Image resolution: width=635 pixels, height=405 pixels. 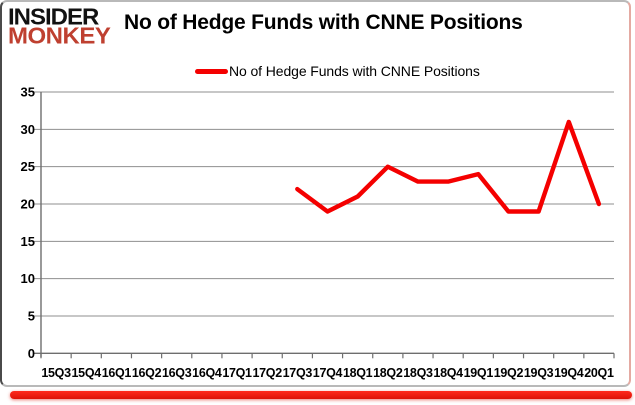 I want to click on logo-line-insider: INSIDER, so click(x=53, y=17).